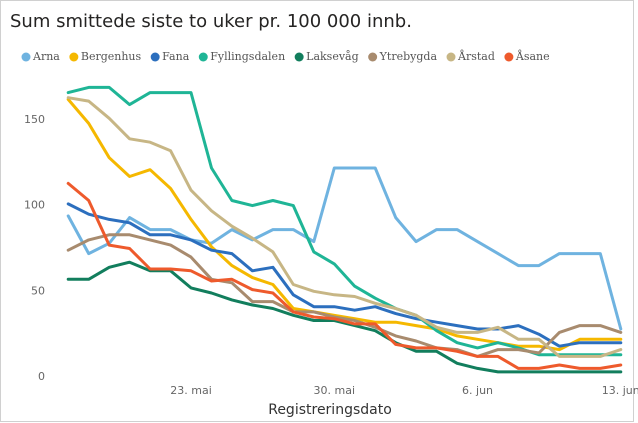  What do you see at coordinates (532, 56) in the screenshot?
I see `legend-label: Åsane` at bounding box center [532, 56].